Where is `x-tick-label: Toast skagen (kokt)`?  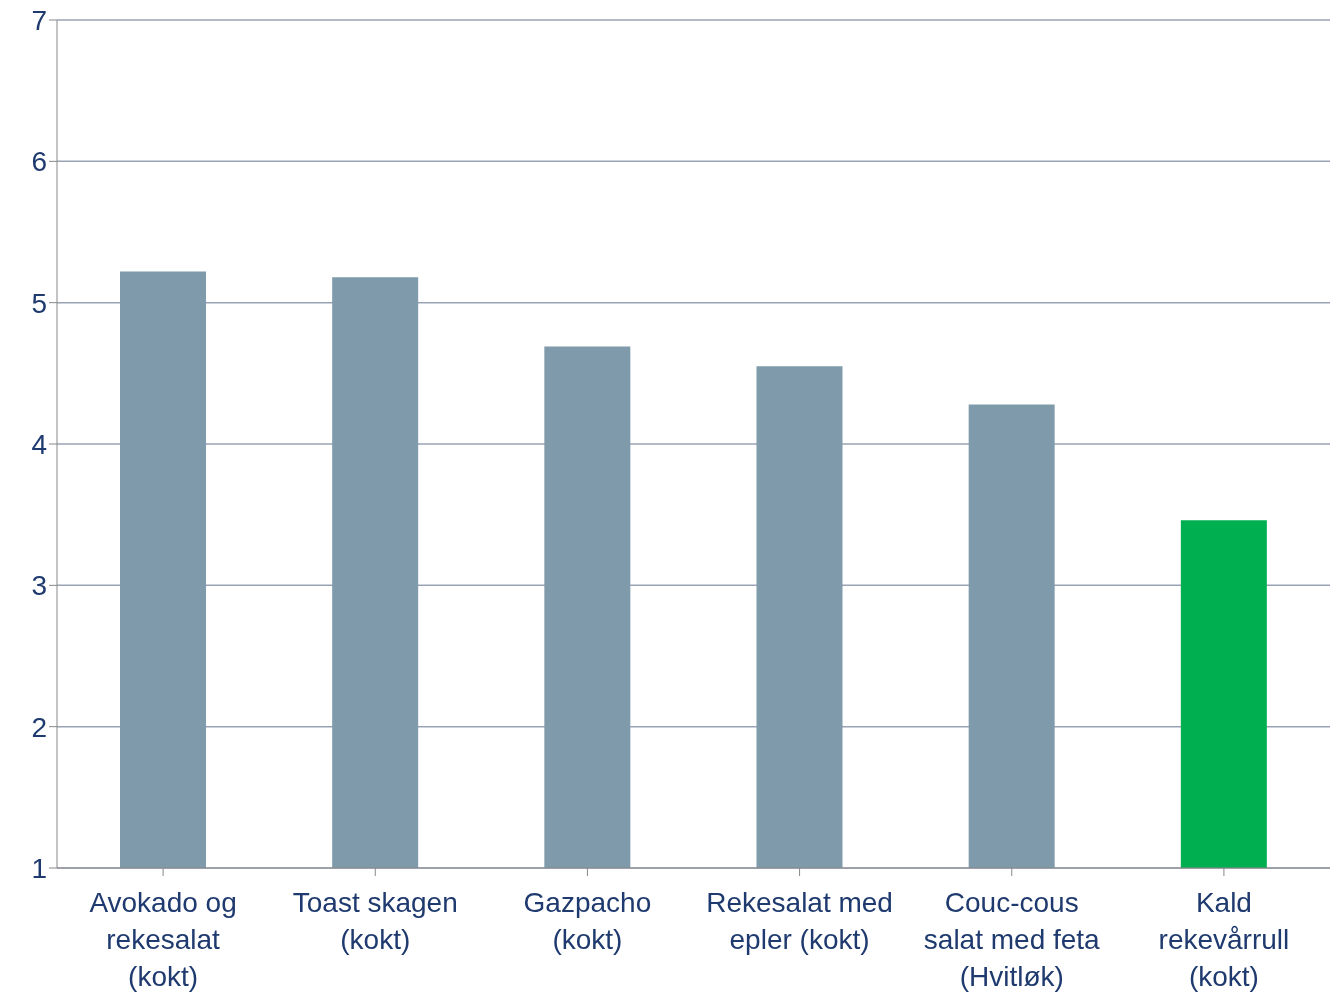
x-tick-label: Toast skagen (kokt) is located at coordinates (375, 921).